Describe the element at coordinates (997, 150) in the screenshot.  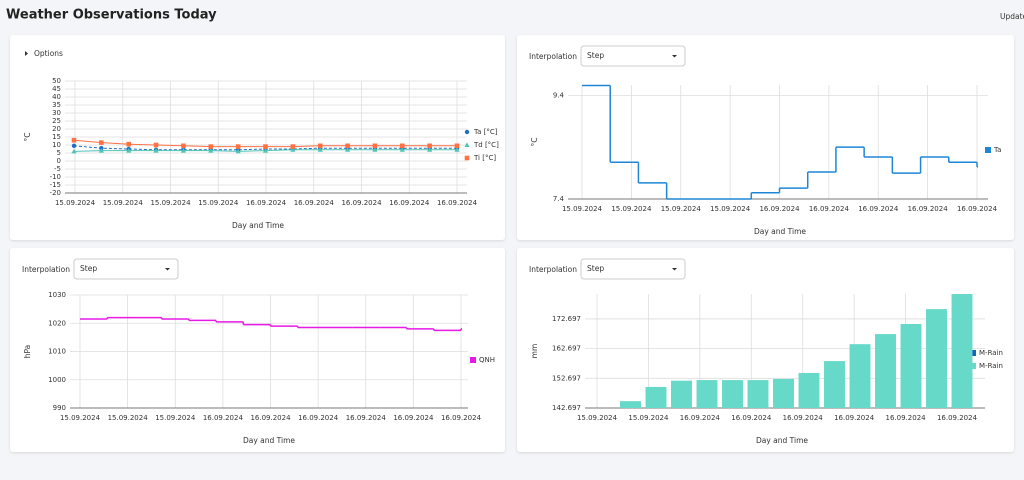
I see `legend-label: Ta` at that location.